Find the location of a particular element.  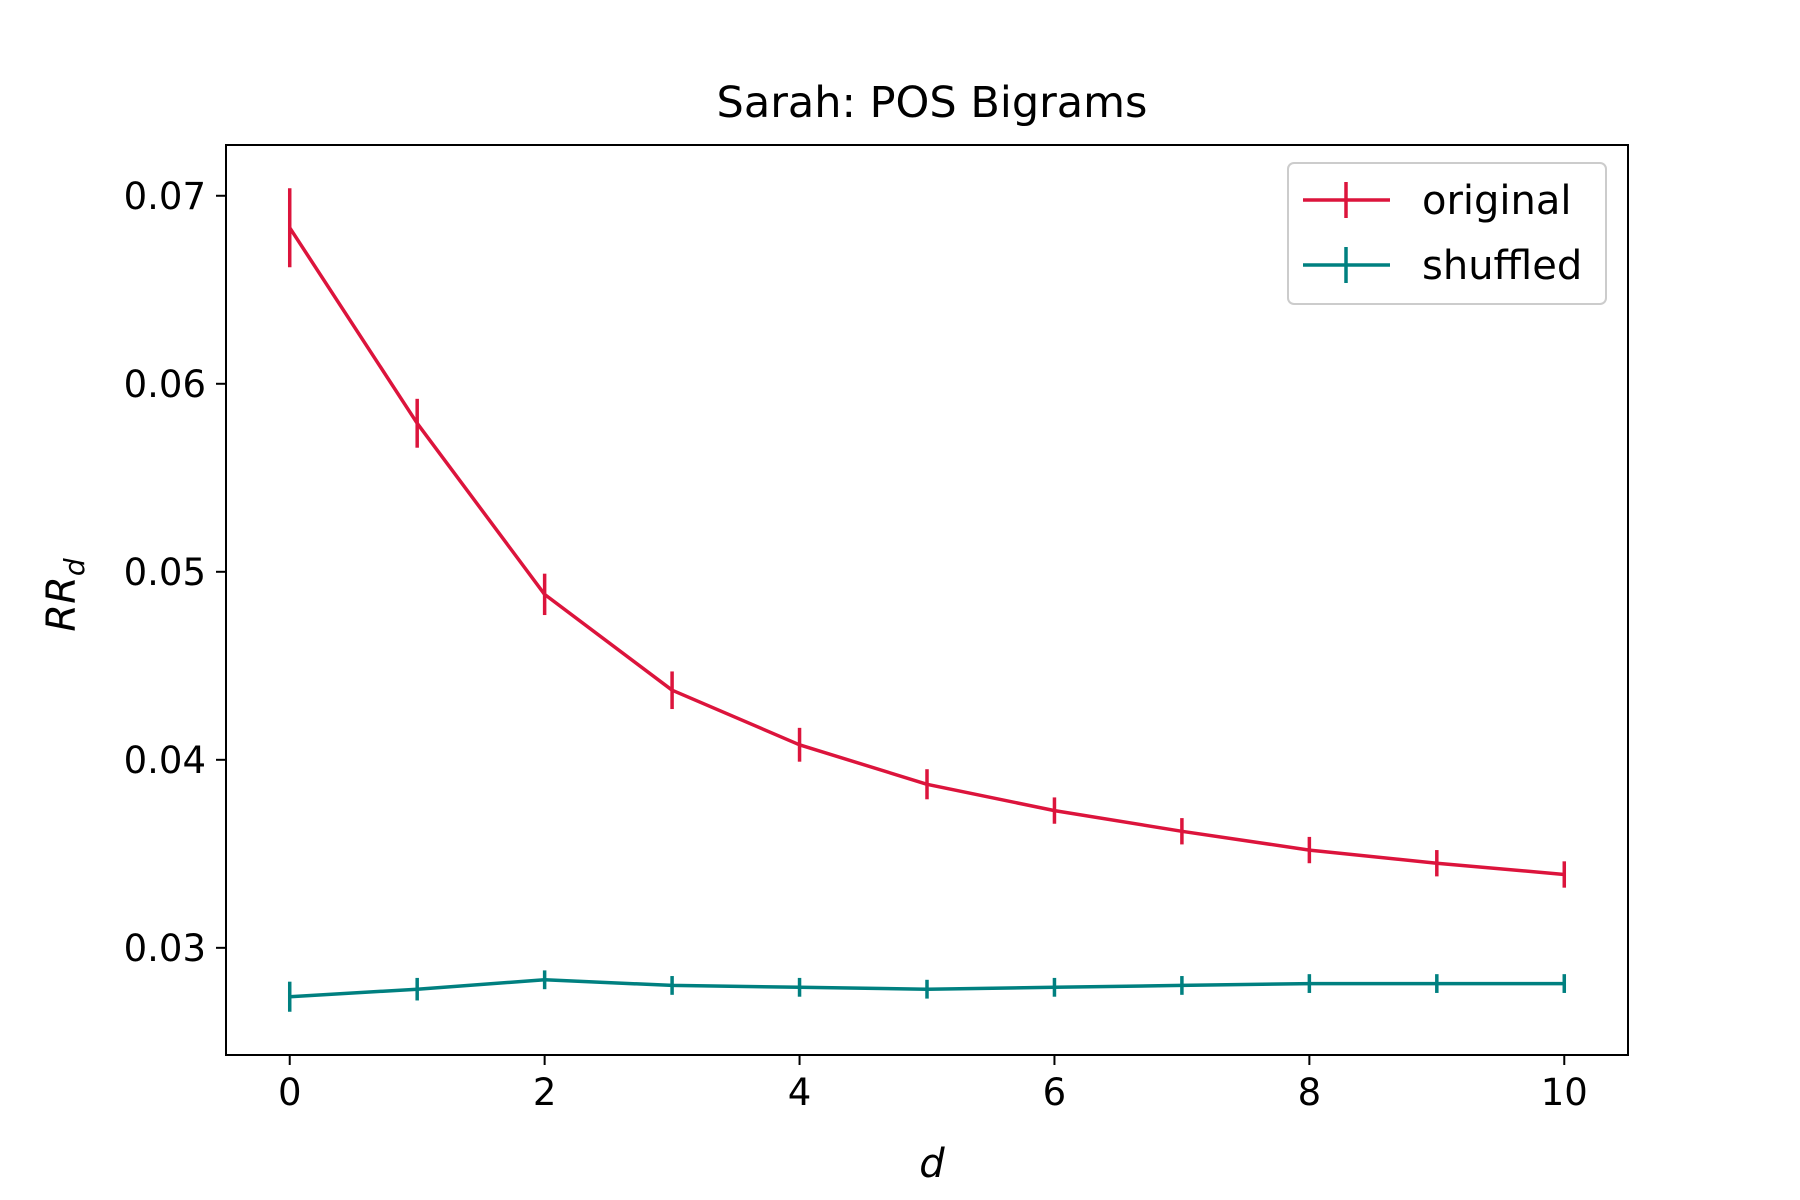

y-axis-label-main: RR is located at coordinates (62, 604).